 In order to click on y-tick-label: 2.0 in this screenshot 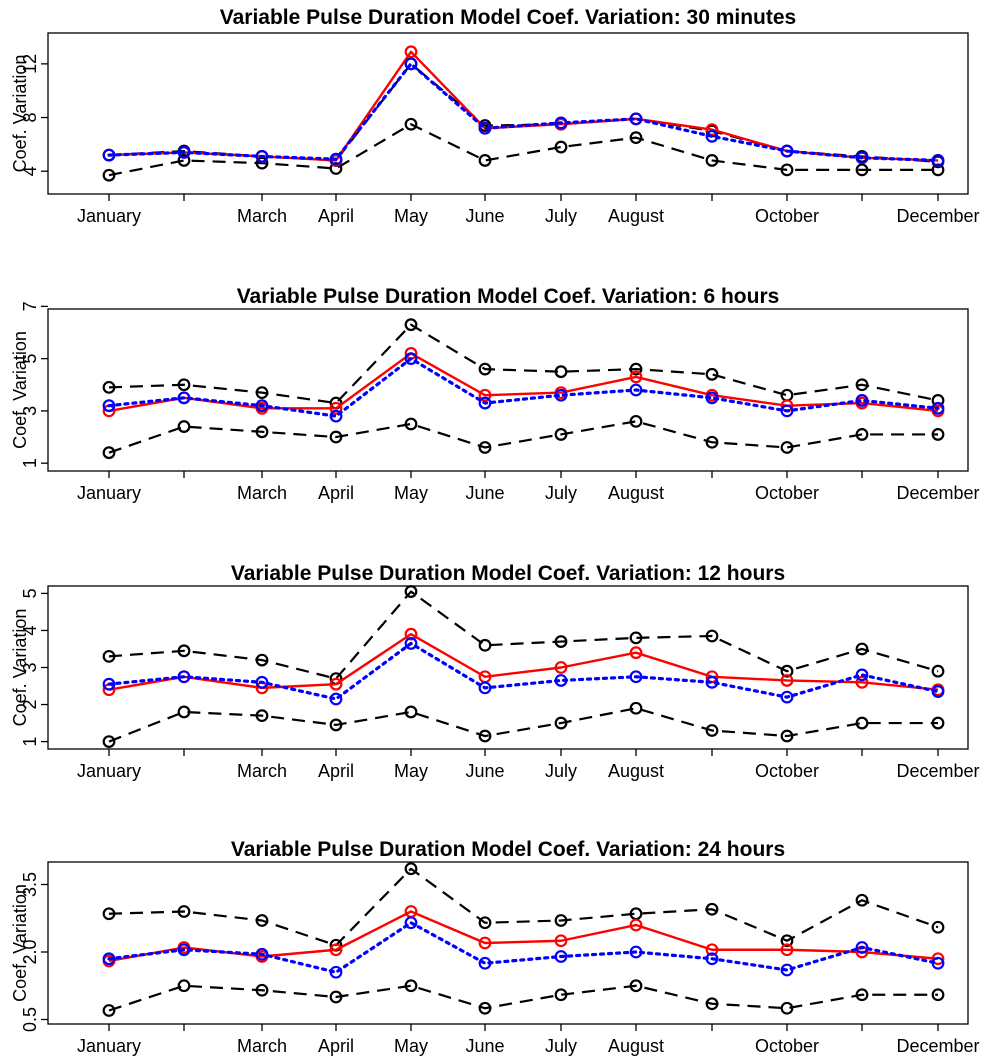, I will do `click(30, 951)`.